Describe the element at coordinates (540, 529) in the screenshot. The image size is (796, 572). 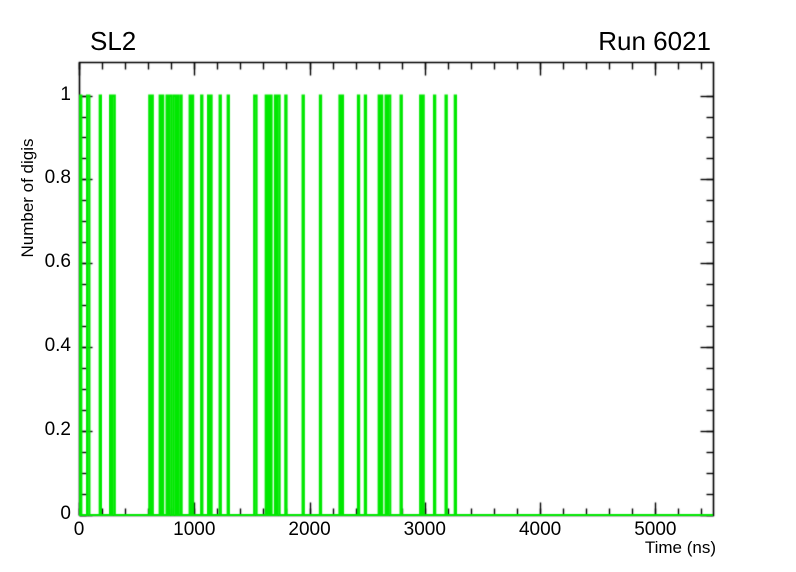
I see `x-tick-label: 4000` at that location.